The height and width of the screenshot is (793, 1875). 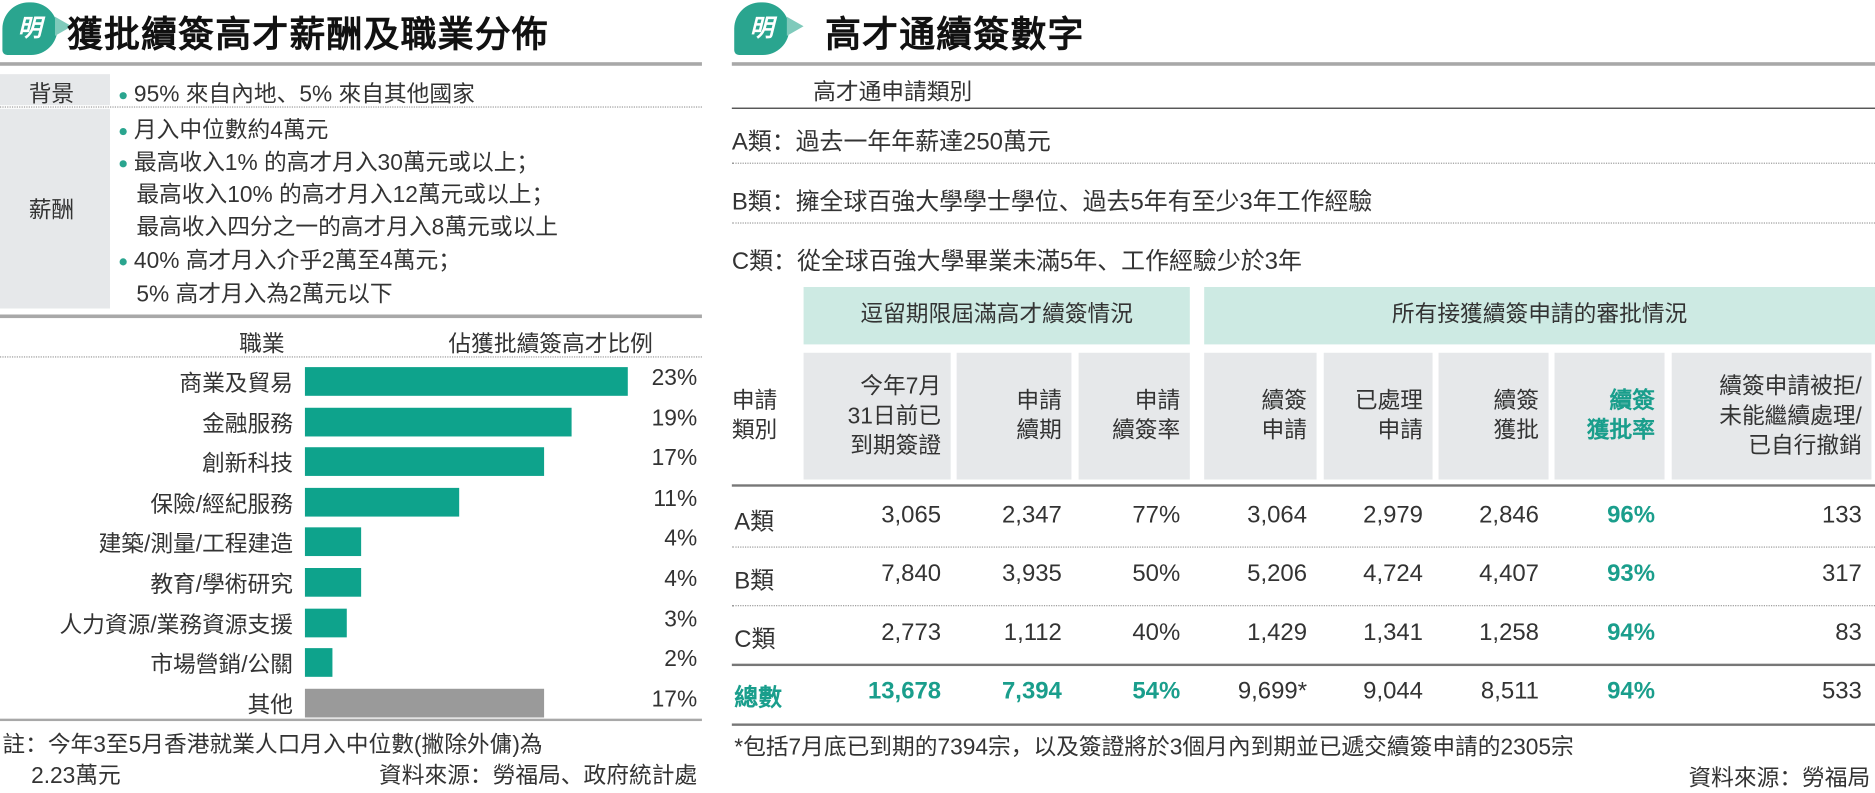 What do you see at coordinates (1509, 515) in the screenshot?
I see `table-cell: 2,846` at bounding box center [1509, 515].